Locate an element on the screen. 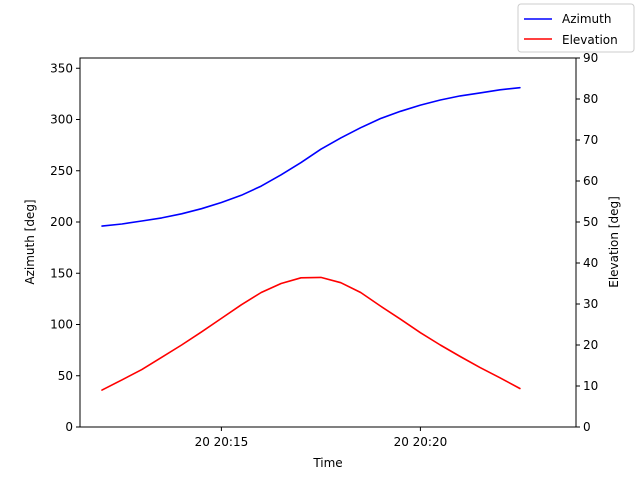 The height and width of the screenshot is (480, 640). right-axis-ticks: 0 10 20 30 40 50 60 70 80 90 is located at coordinates (587, 242).